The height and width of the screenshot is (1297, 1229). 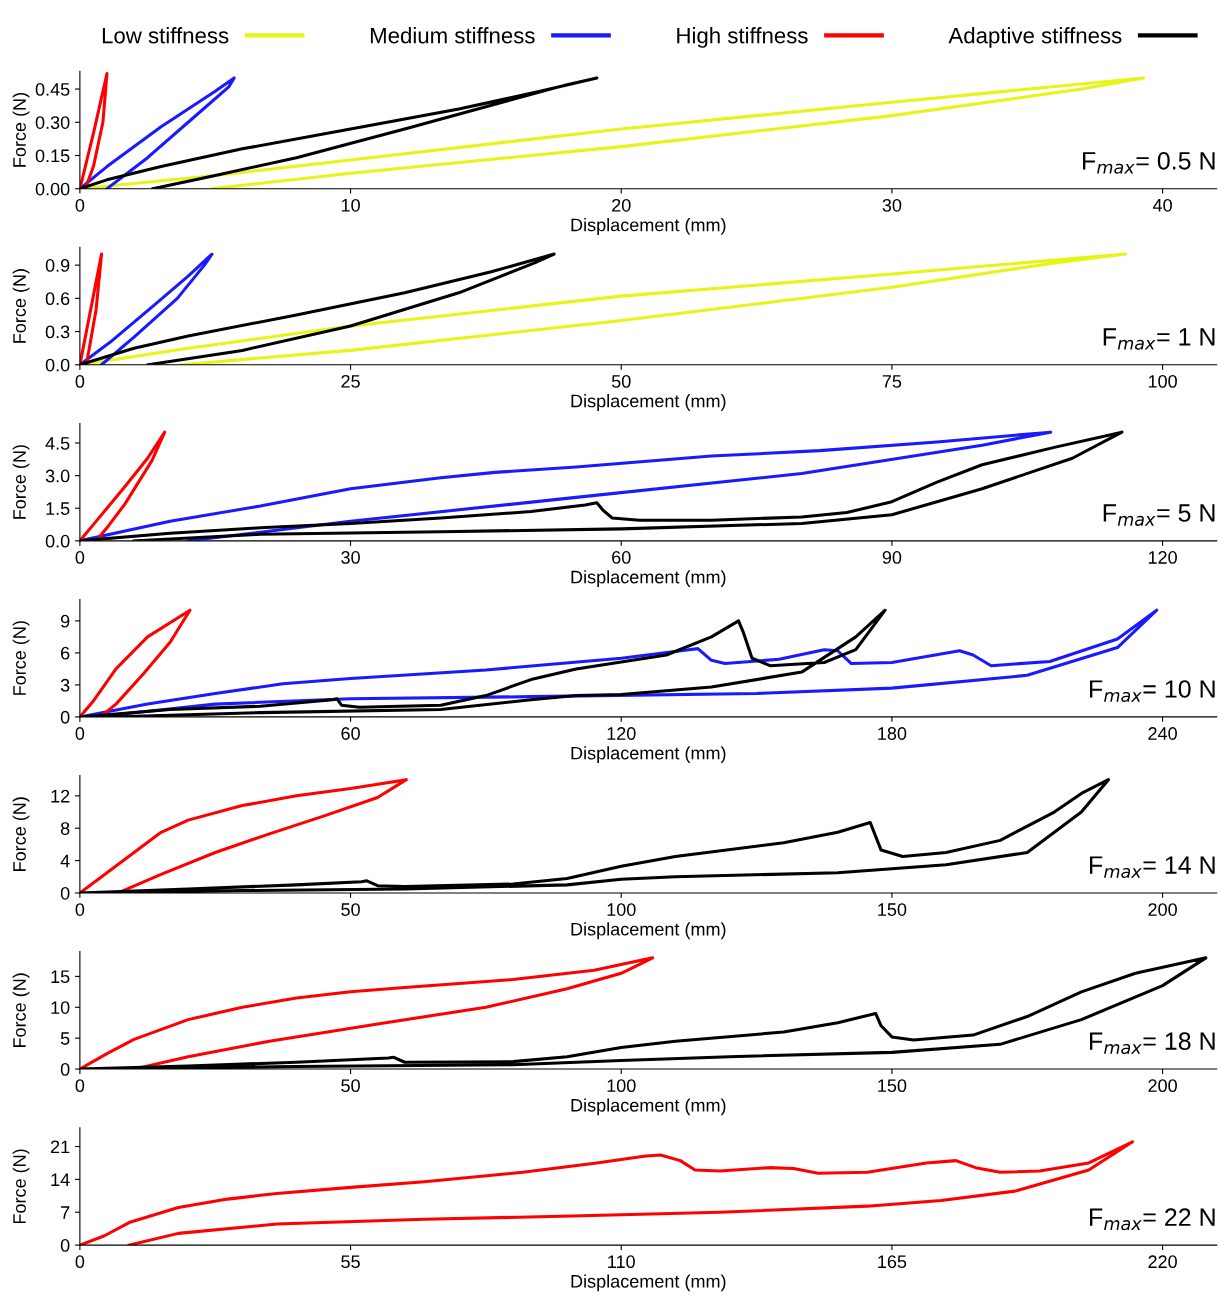 I want to click on annotation: F$_{max}$= 18 N, so click(x=1152, y=1043).